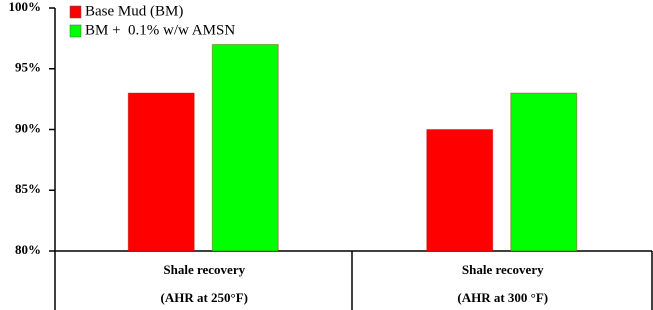 The width and height of the screenshot is (653, 310). What do you see at coordinates (204, 297) in the screenshot?
I see `x-tick-label: (AHR at 250°F)` at bounding box center [204, 297].